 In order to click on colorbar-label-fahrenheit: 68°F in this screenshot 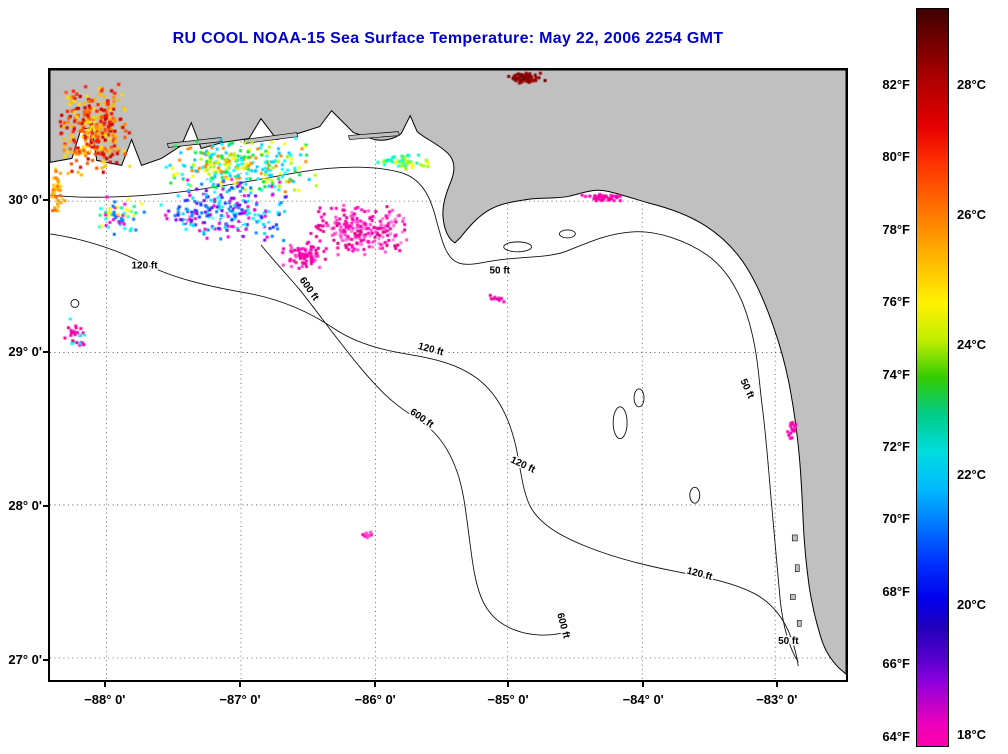, I will do `click(896, 591)`.